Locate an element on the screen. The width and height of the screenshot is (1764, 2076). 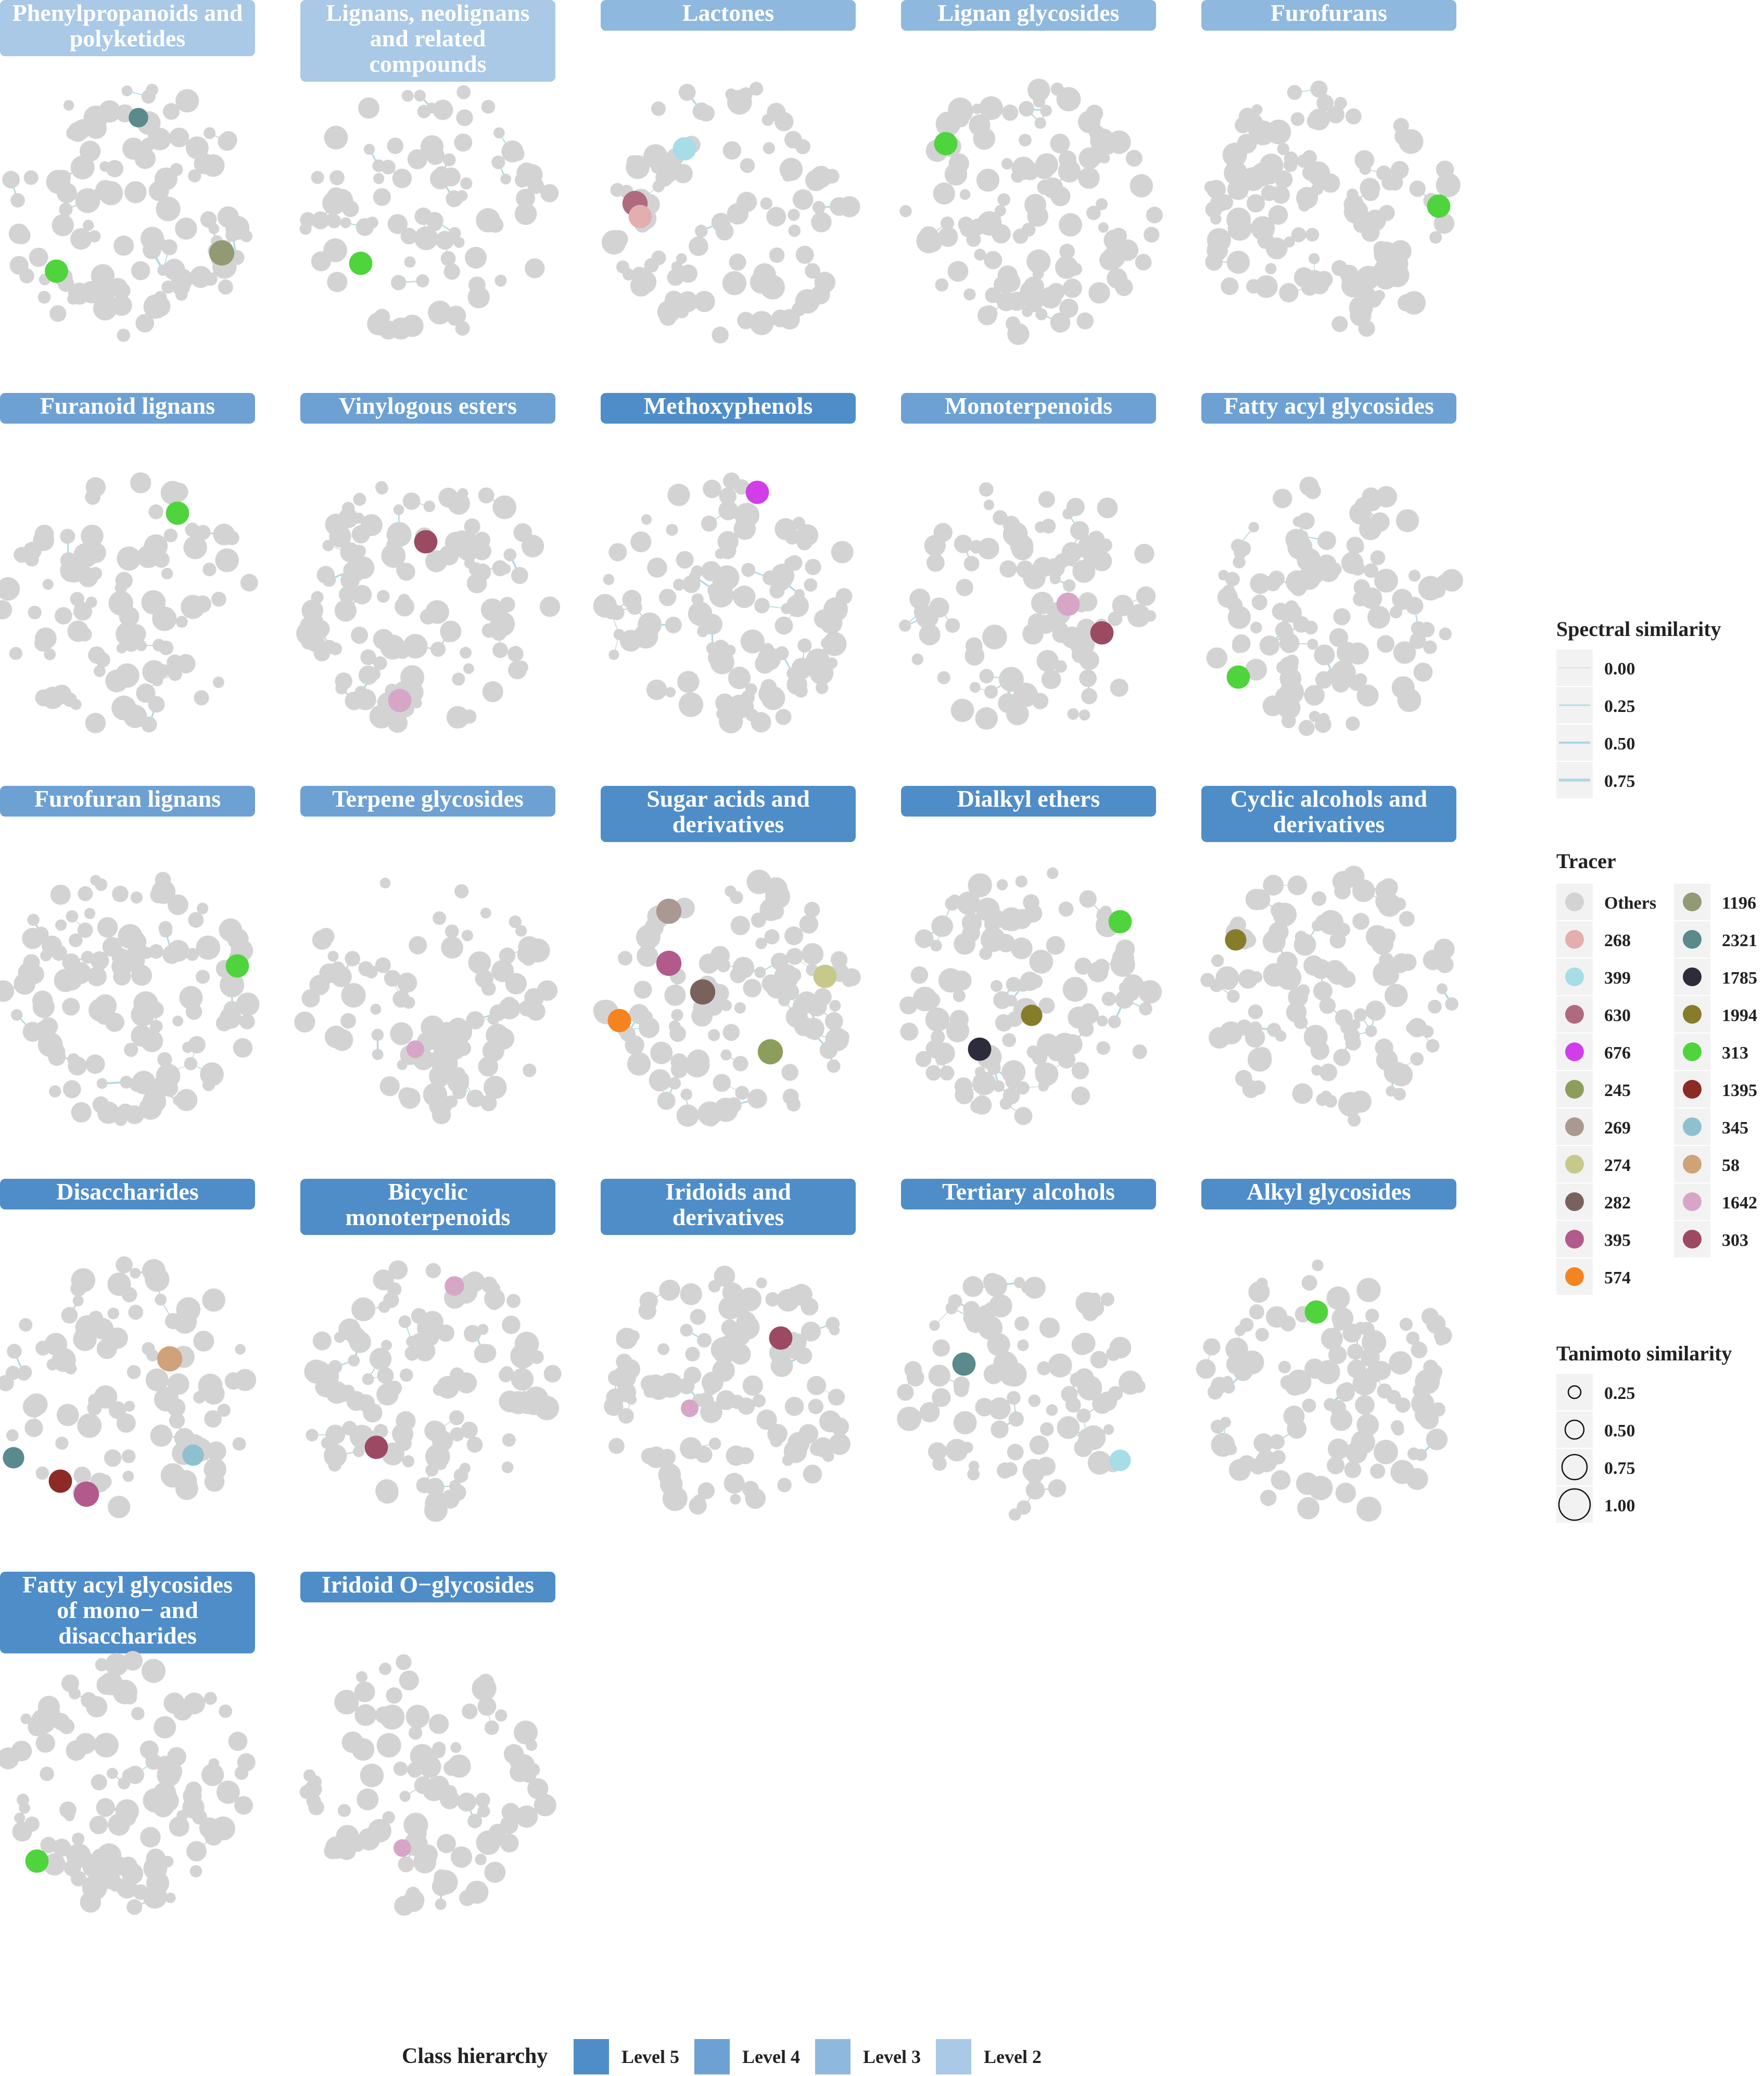
hierarchy-legend-label: Level 3 is located at coordinates (892, 2056).